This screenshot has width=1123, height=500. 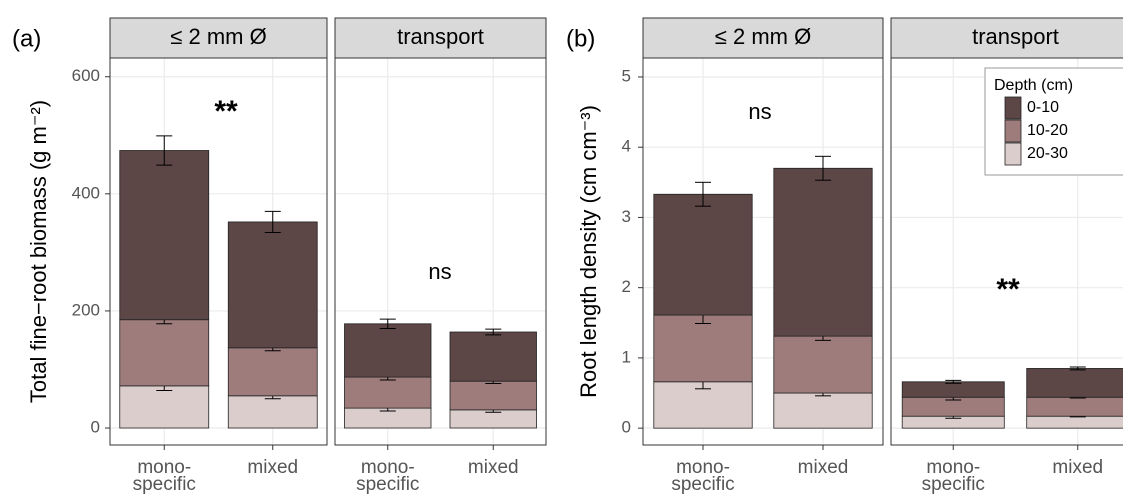 I want to click on panel-label: (b), so click(x=580, y=38).